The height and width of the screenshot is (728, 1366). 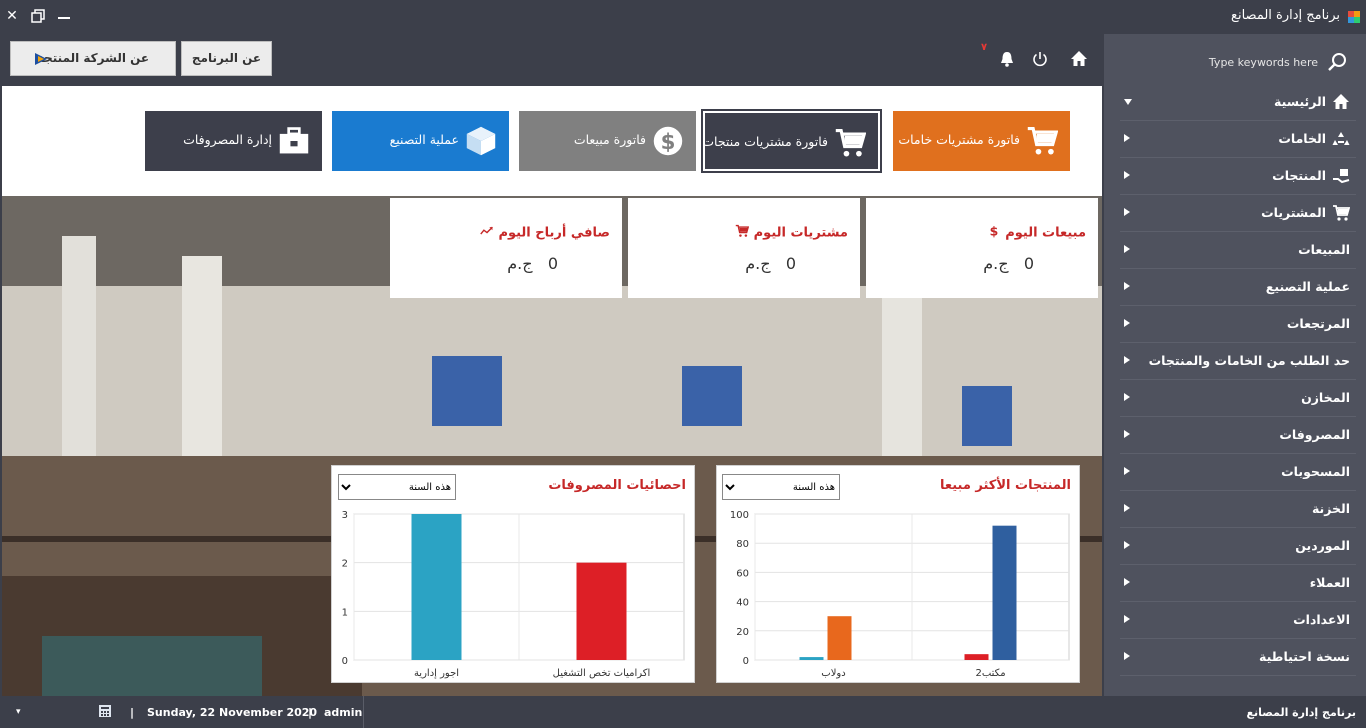 I want to click on expenses-chart: 0 1 2 3 اكراميات تخص التشغيل اجور إدارية, so click(x=513, y=594).